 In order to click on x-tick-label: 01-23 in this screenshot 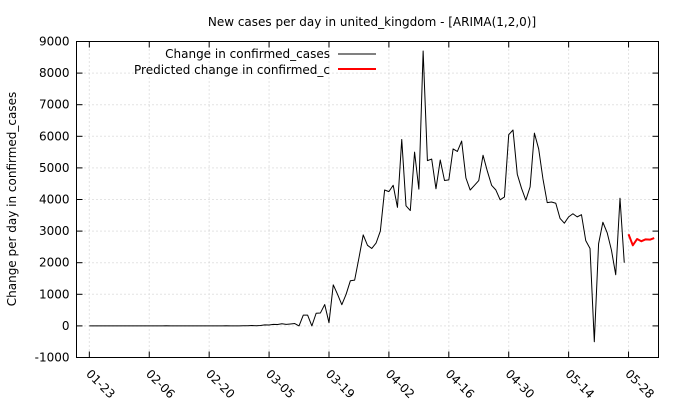, I will do `click(100, 383)`.